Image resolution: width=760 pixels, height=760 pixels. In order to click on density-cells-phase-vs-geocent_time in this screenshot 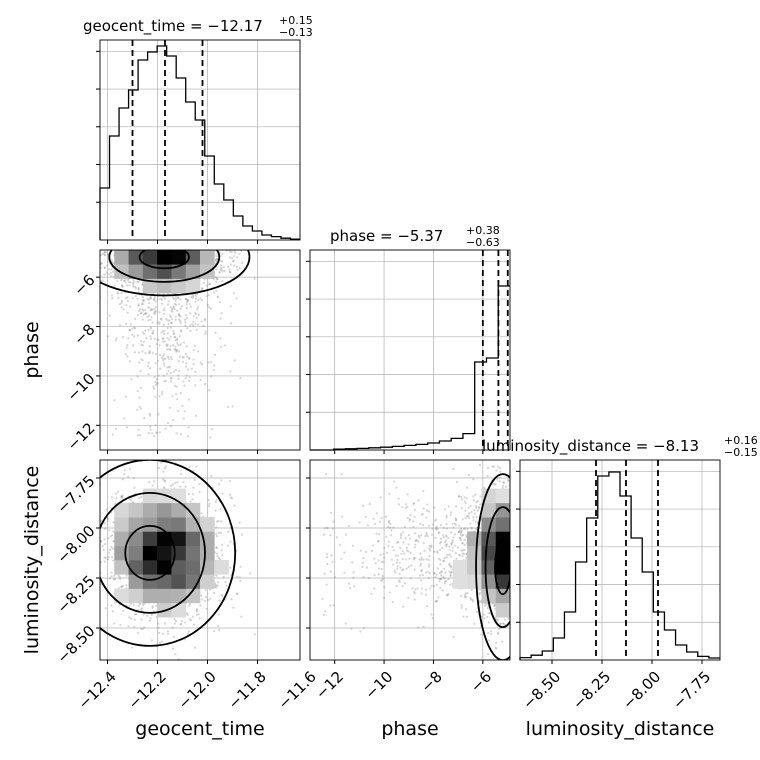, I will do `click(164, 272)`.